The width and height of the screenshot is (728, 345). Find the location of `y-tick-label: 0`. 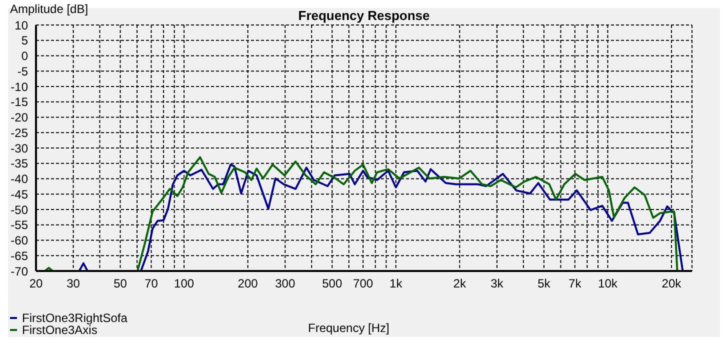

y-tick-label: 0 is located at coordinates (24, 56).